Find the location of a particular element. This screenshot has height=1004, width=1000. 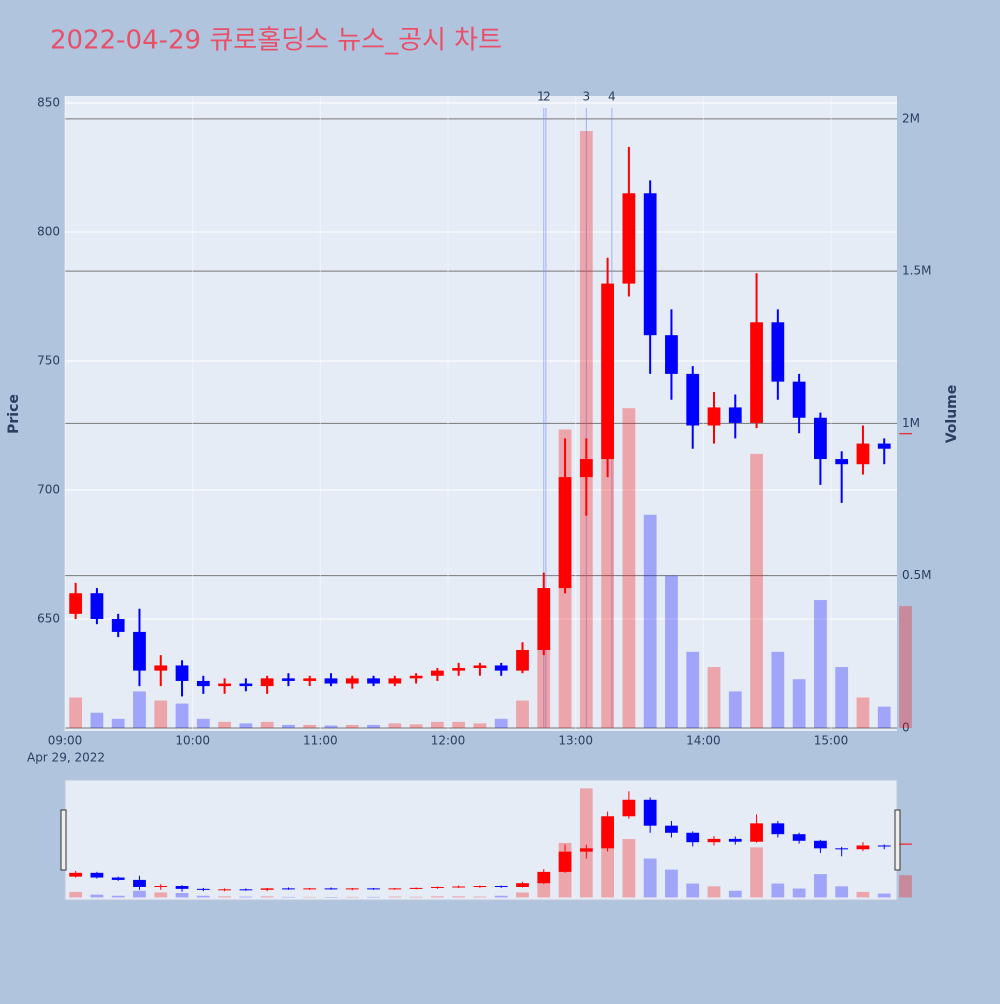

y2-tick-label: 0.5M is located at coordinates (916, 575).